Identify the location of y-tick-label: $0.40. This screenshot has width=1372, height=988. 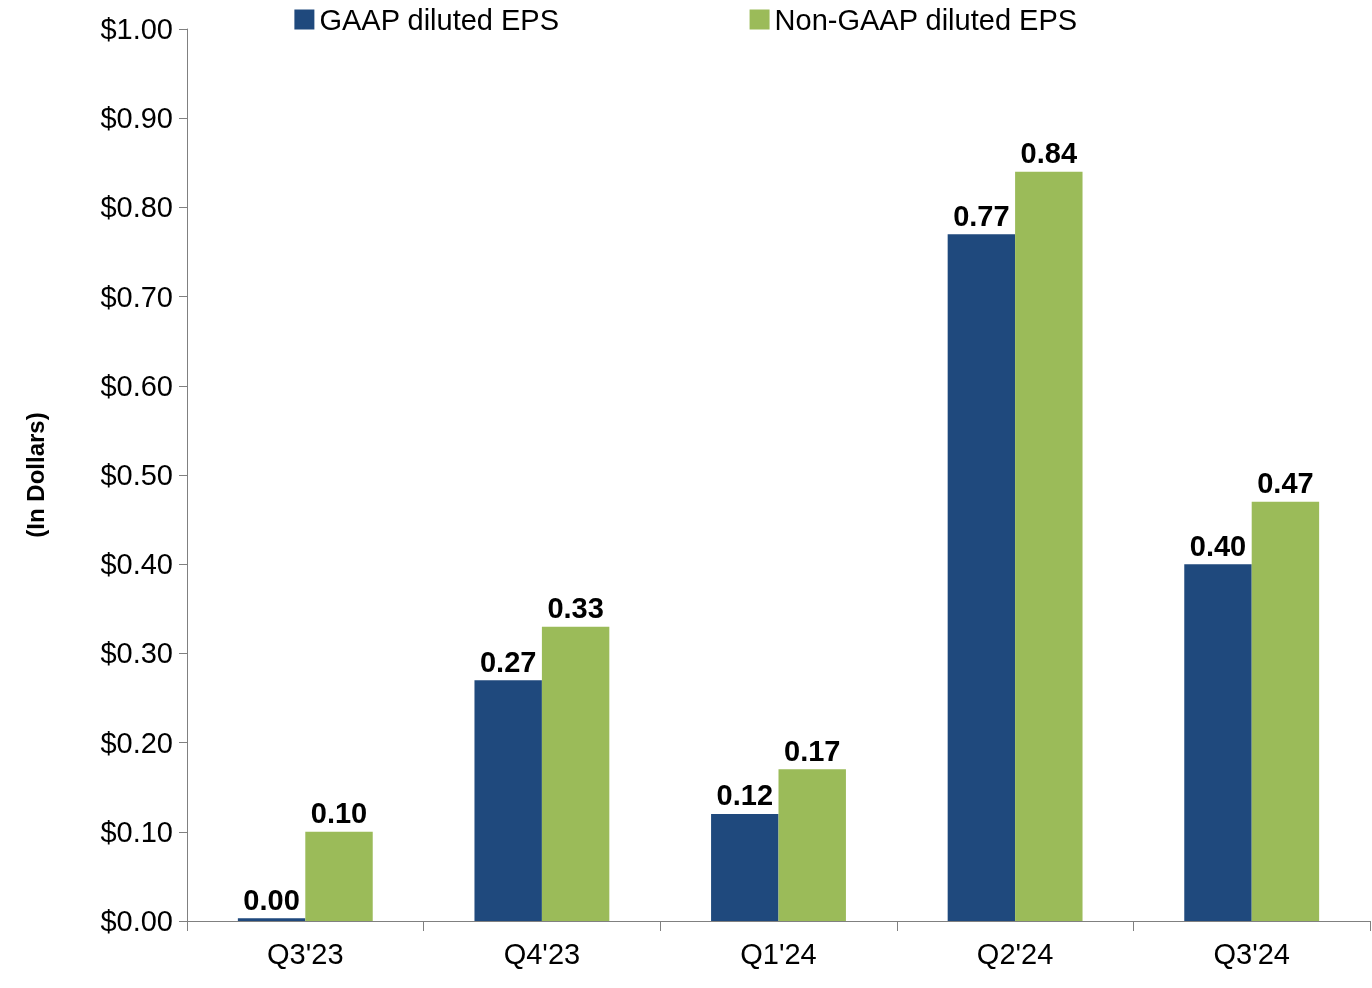
(136, 564).